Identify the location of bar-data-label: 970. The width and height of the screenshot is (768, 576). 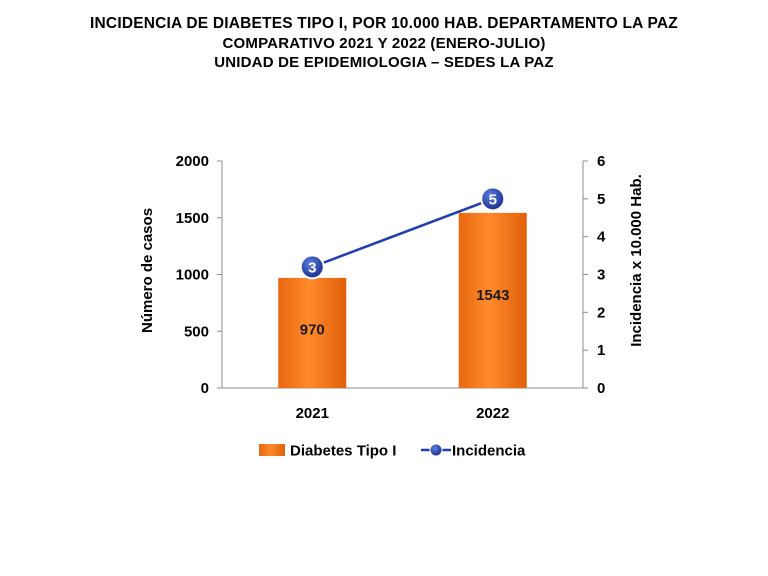
(312, 330).